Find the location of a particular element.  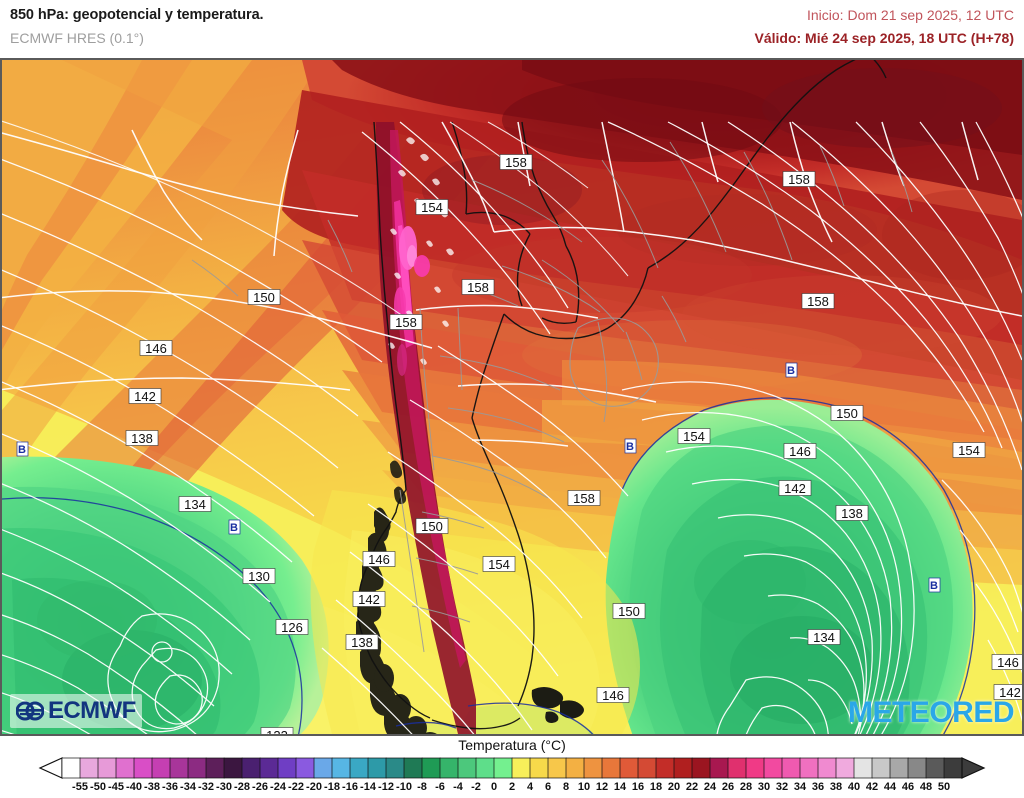

page-title: 850 hPa: geopotencial y temperatura. is located at coordinates (137, 15).